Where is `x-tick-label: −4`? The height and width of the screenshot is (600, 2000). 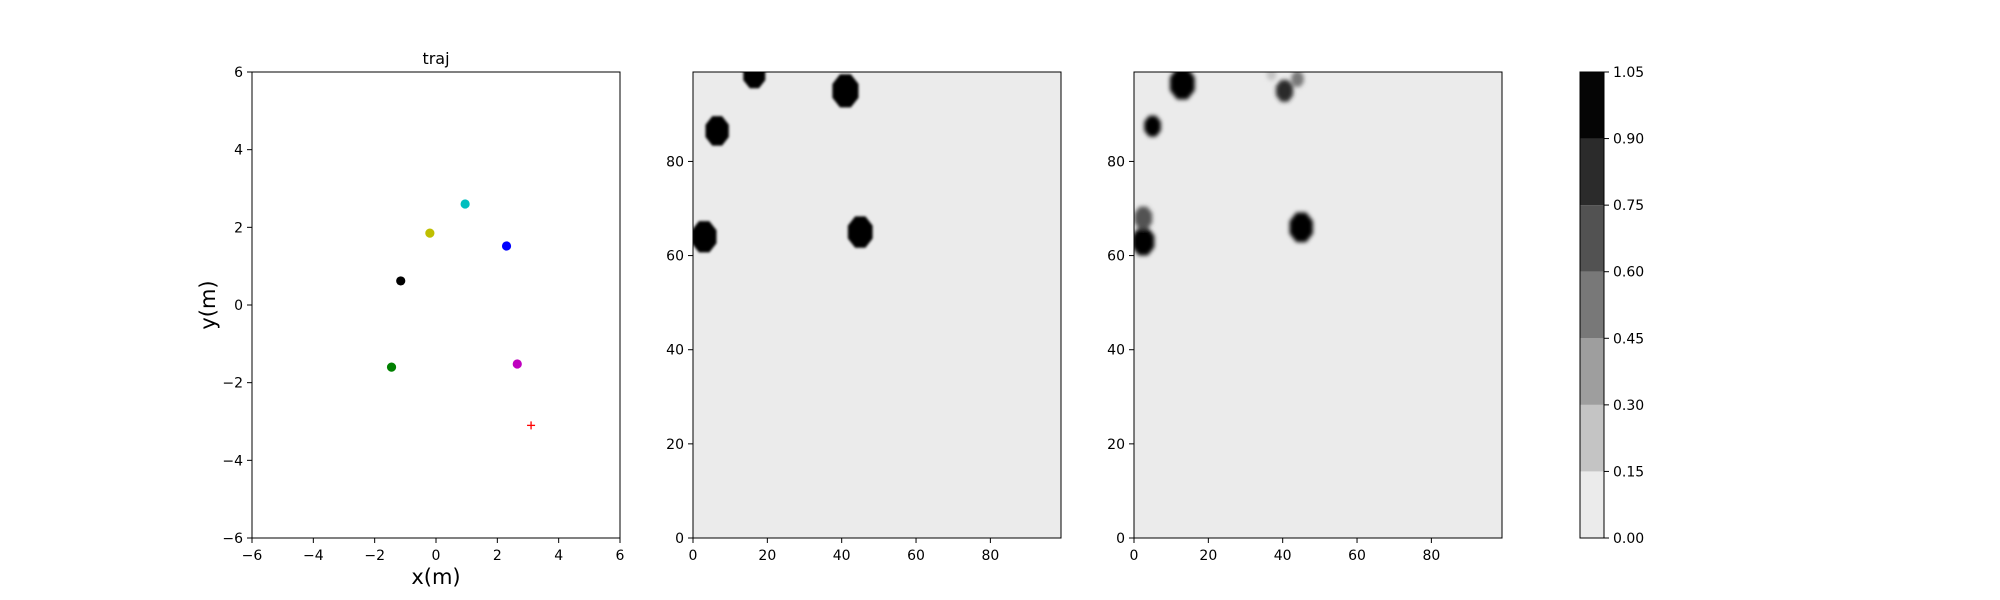
x-tick-label: −4 is located at coordinates (313, 556).